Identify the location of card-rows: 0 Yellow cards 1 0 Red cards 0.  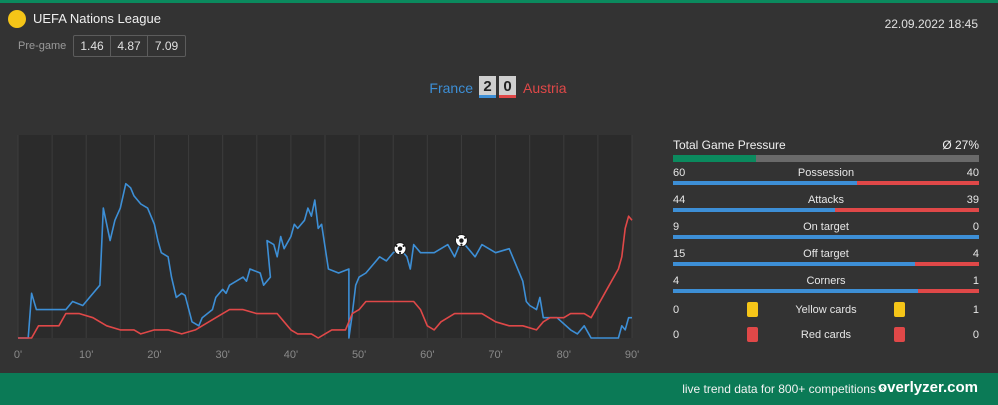
(826, 322).